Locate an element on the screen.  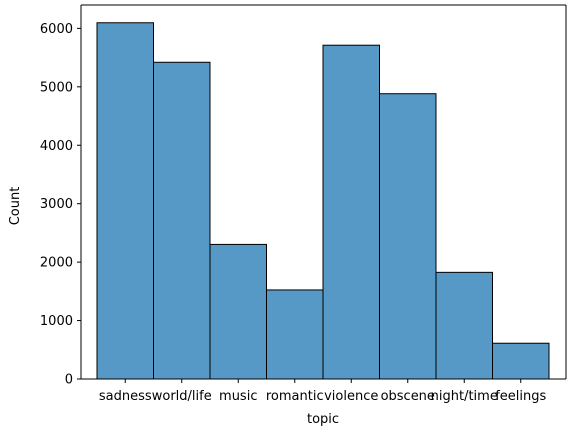
bar-night-time is located at coordinates (464, 325).